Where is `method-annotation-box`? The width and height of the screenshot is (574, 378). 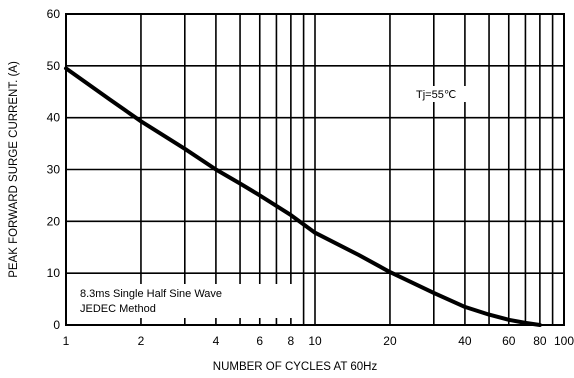
method-annotation-box is located at coordinates (185, 301).